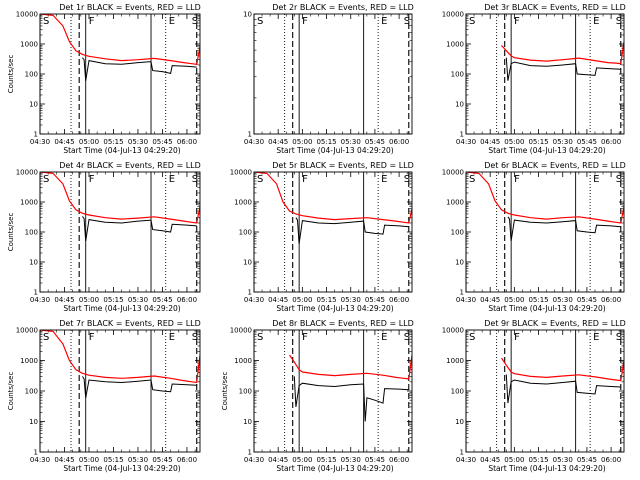 The image size is (640, 480). What do you see at coordinates (130, 165) in the screenshot?
I see `panel-title: Det 4r BLACK = Events, RED = LLD` at bounding box center [130, 165].